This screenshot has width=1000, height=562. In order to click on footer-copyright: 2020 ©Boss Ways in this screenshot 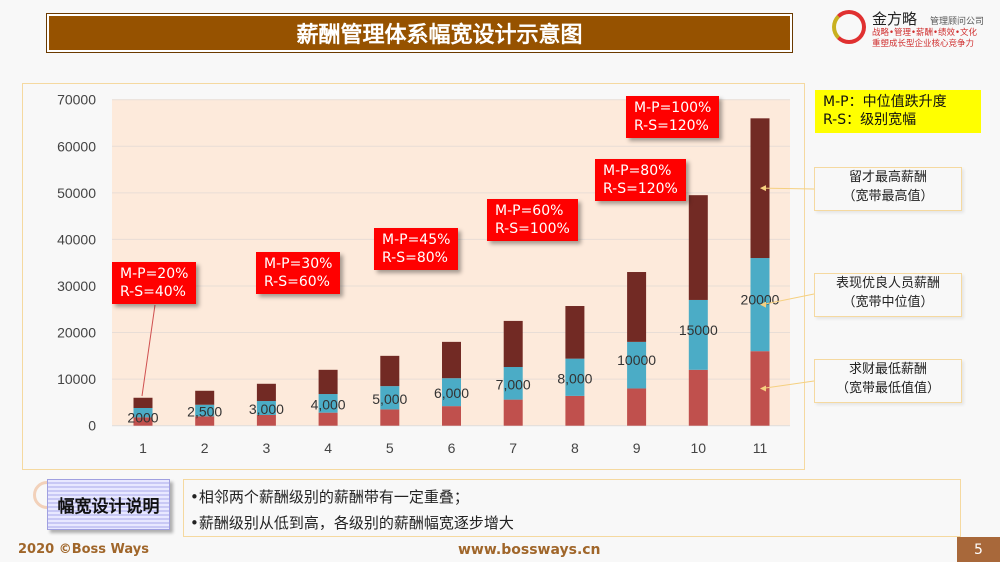, I will do `click(84, 549)`.